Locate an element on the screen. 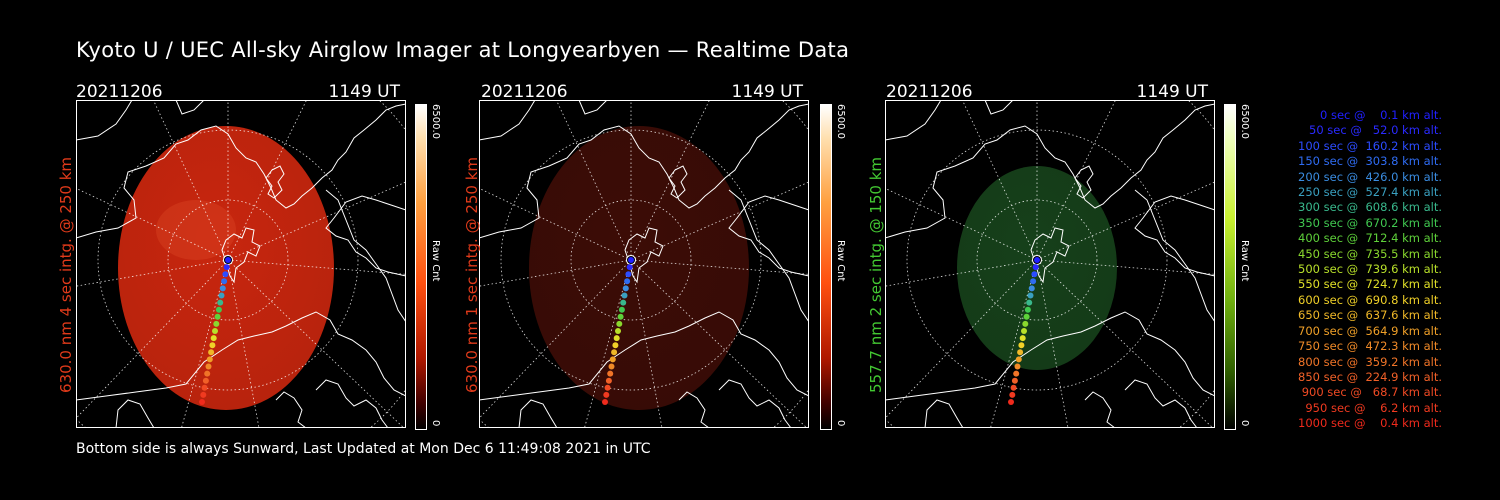  panel-3-colorbar-min: 0 is located at coordinates (1244, 423).